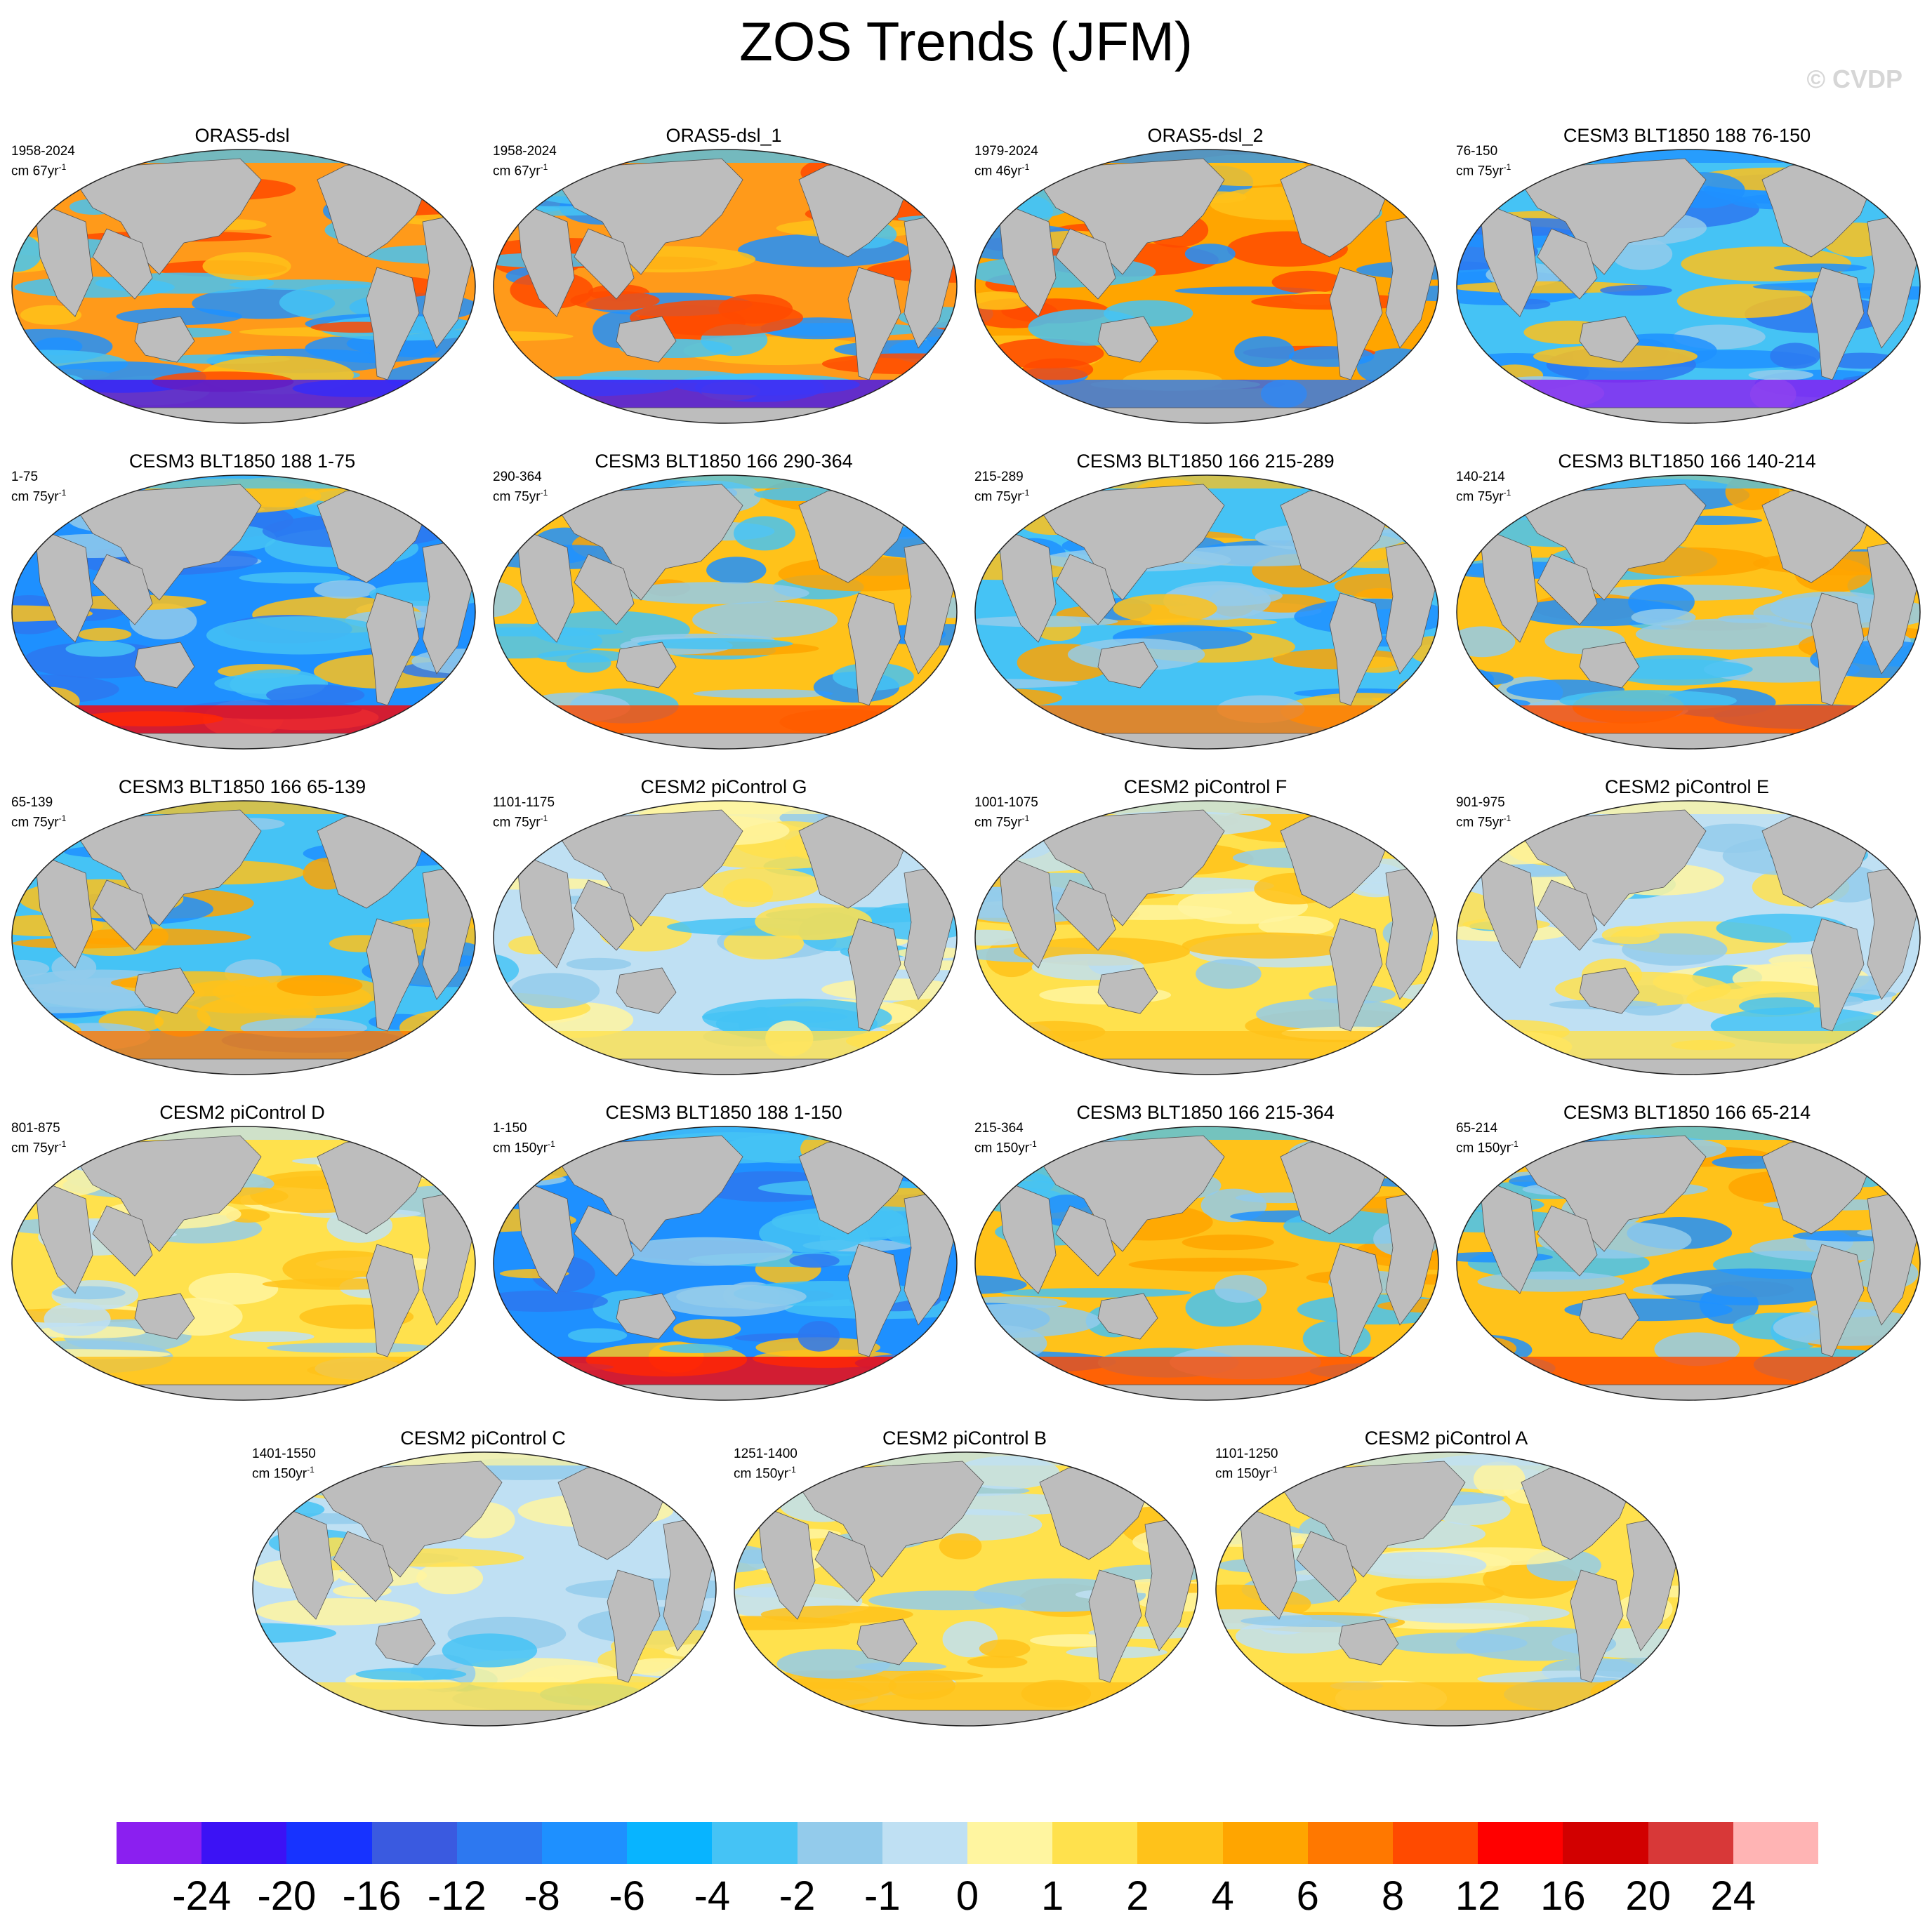 The image size is (1932, 1928). I want to click on panel-period-label: 65-139 cm 75yr-1, so click(38, 812).